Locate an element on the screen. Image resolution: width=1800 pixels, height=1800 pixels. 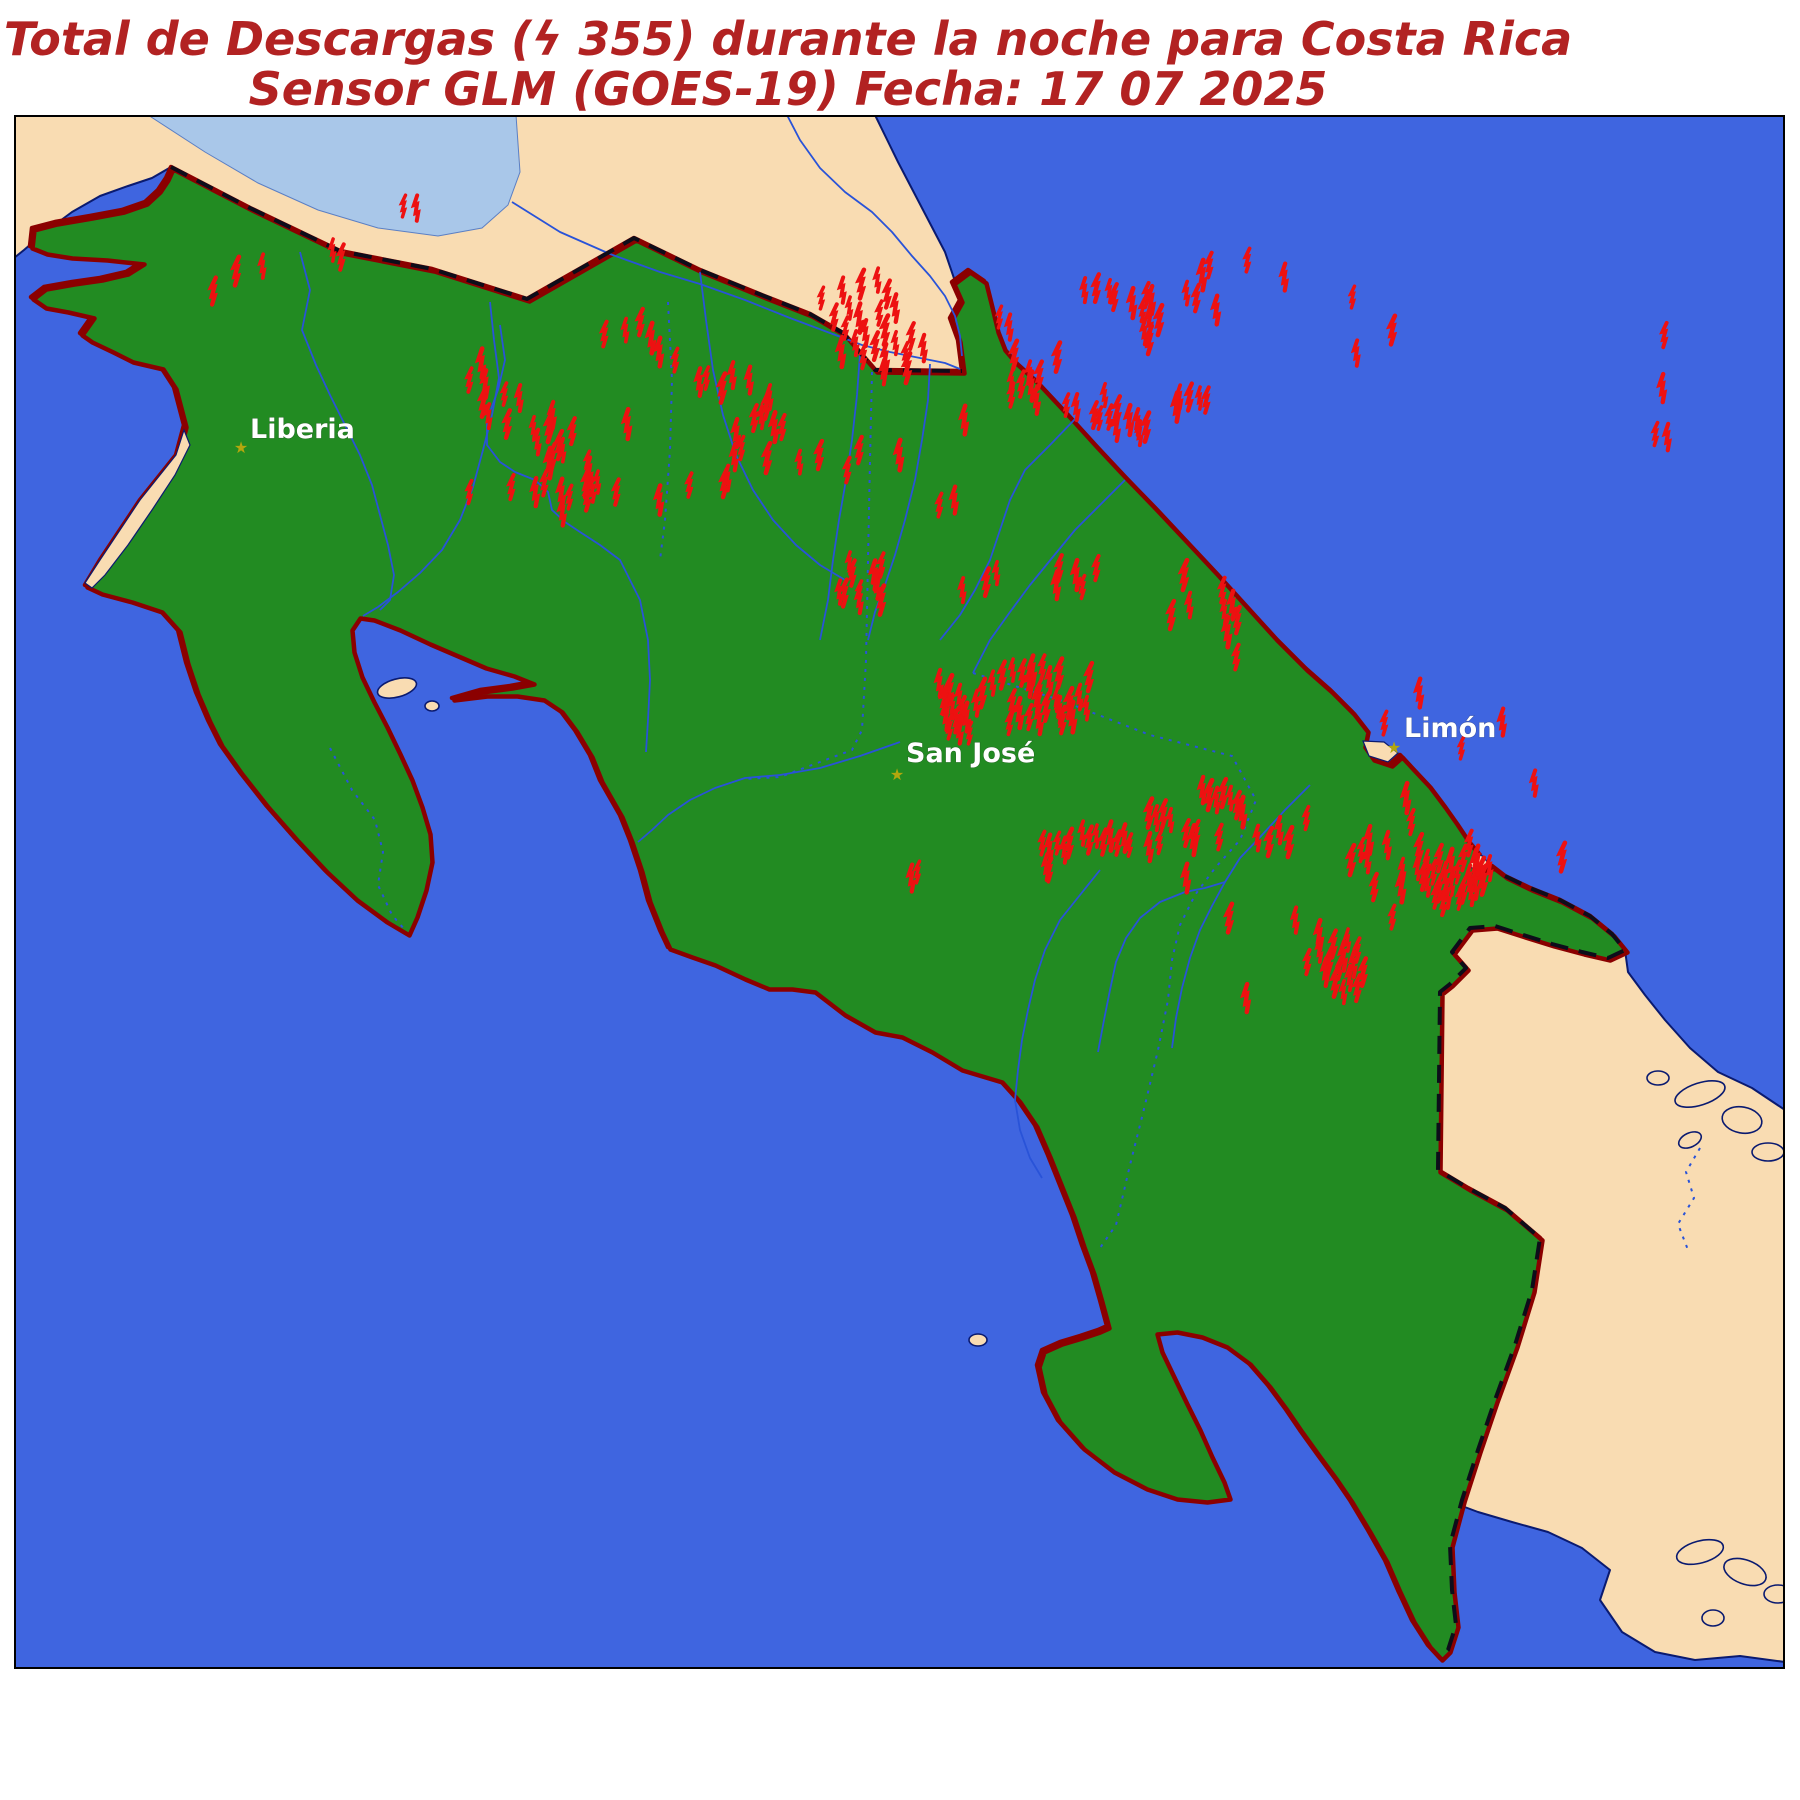
caribbean-river is located at coordinates (1008, 528).